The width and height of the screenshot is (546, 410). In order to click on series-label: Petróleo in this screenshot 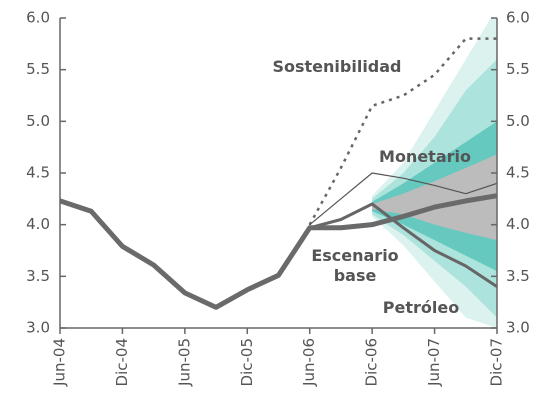, I will do `click(421, 307)`.